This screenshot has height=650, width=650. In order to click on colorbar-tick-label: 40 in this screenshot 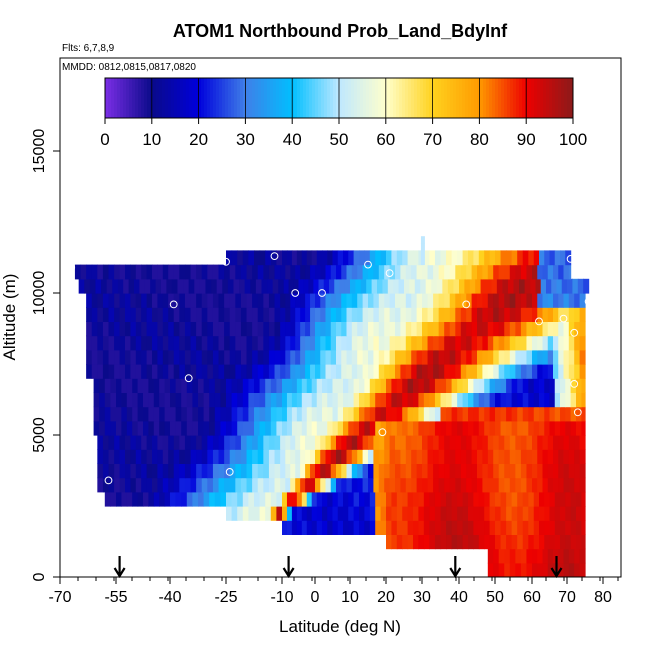, I will do `click(292, 139)`.